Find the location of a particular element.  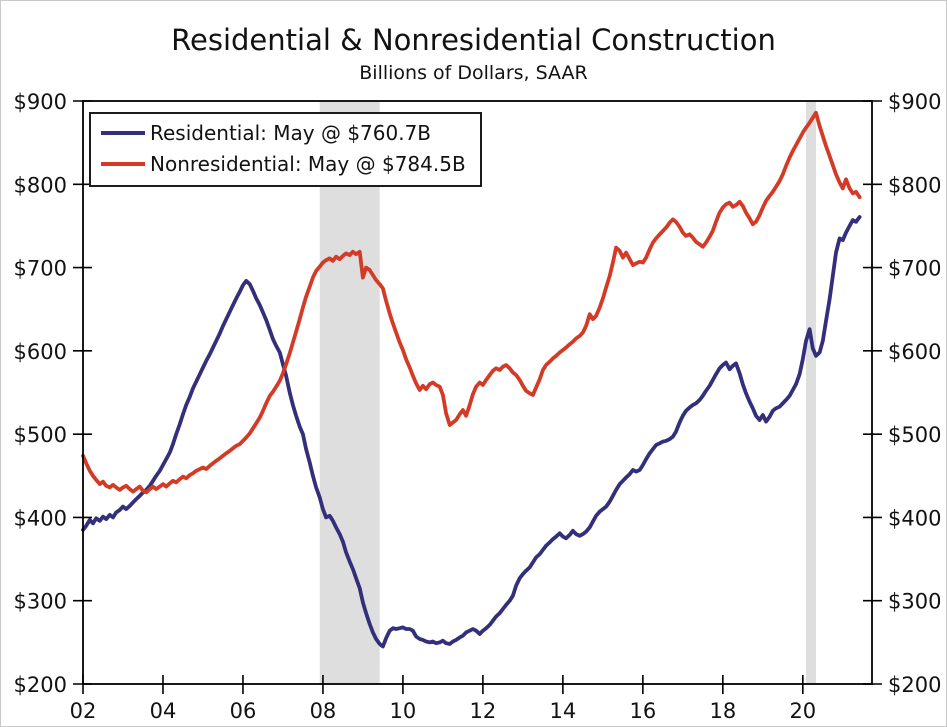

y-axis-label-left: $500 is located at coordinates (40, 435).